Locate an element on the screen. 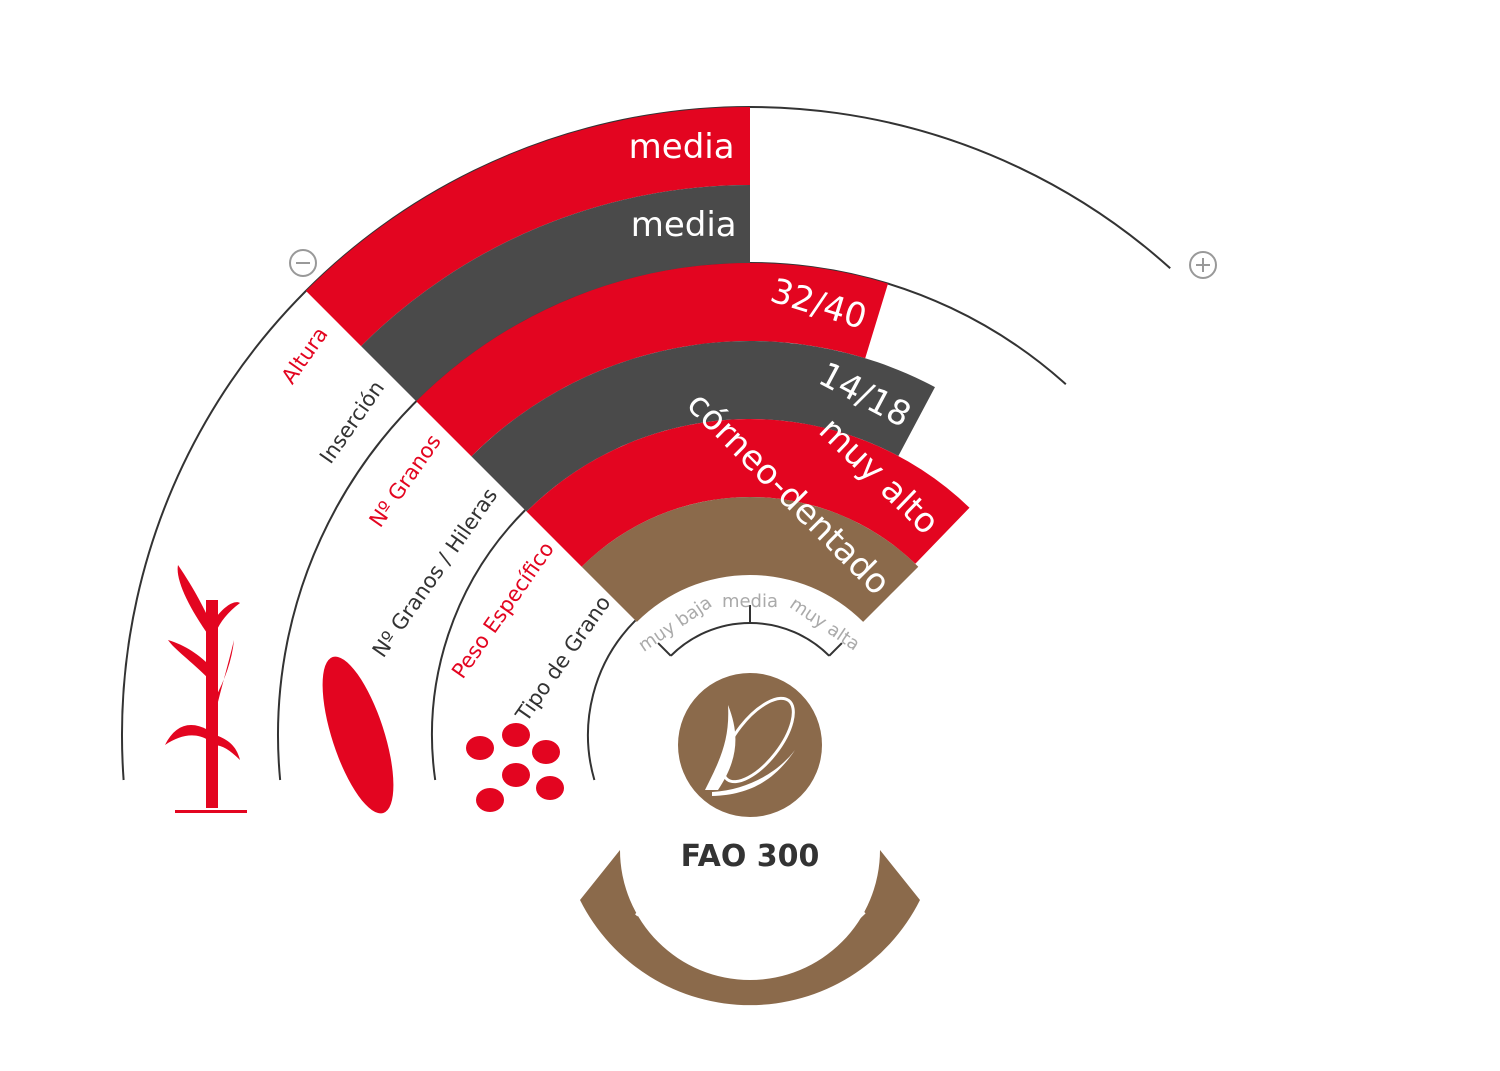 This screenshot has height=1071, width=1500. bar-label: Inserción is located at coordinates (352, 422).